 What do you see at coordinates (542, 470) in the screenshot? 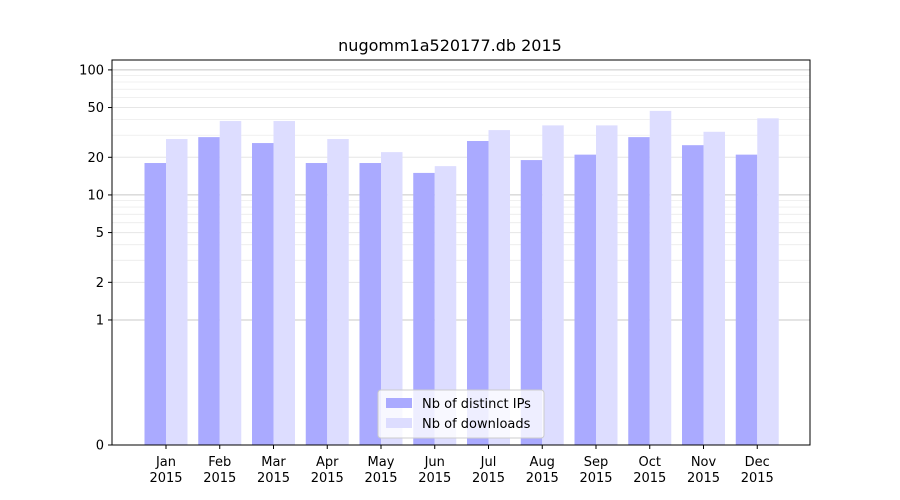
I see `x-tick-label: Aug 2015` at bounding box center [542, 470].